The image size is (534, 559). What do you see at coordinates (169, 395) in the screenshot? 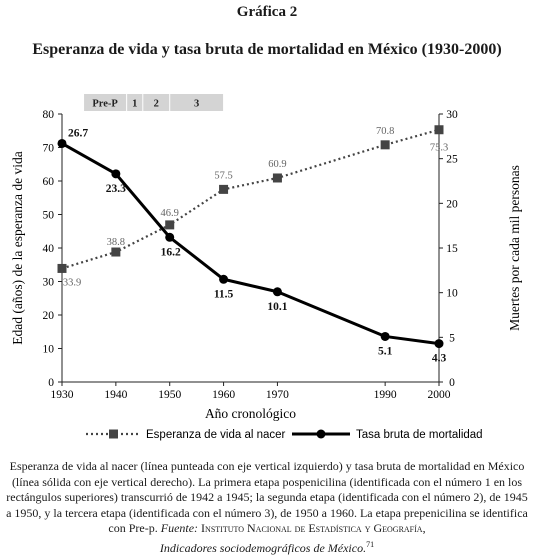
I see `x-tick-label-2: 1950` at bounding box center [169, 395].